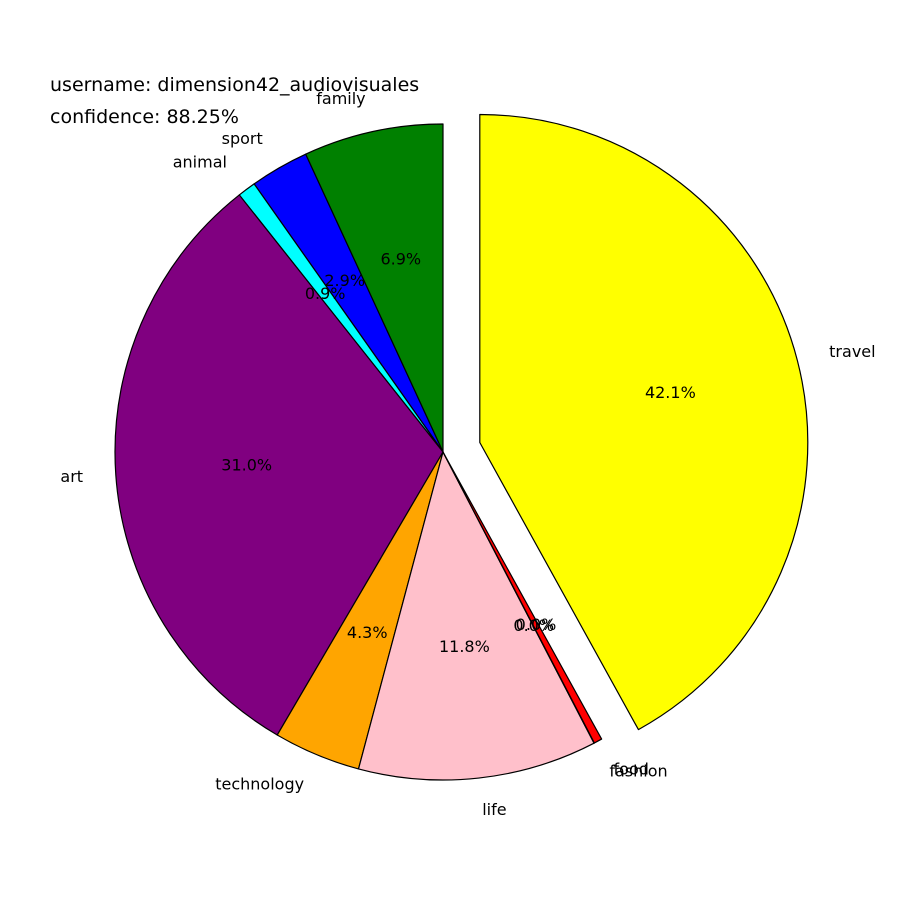 The height and width of the screenshot is (900, 900). Describe the element at coordinates (670, 392) in the screenshot. I see `slice-percent-travel: 42.1%` at that location.